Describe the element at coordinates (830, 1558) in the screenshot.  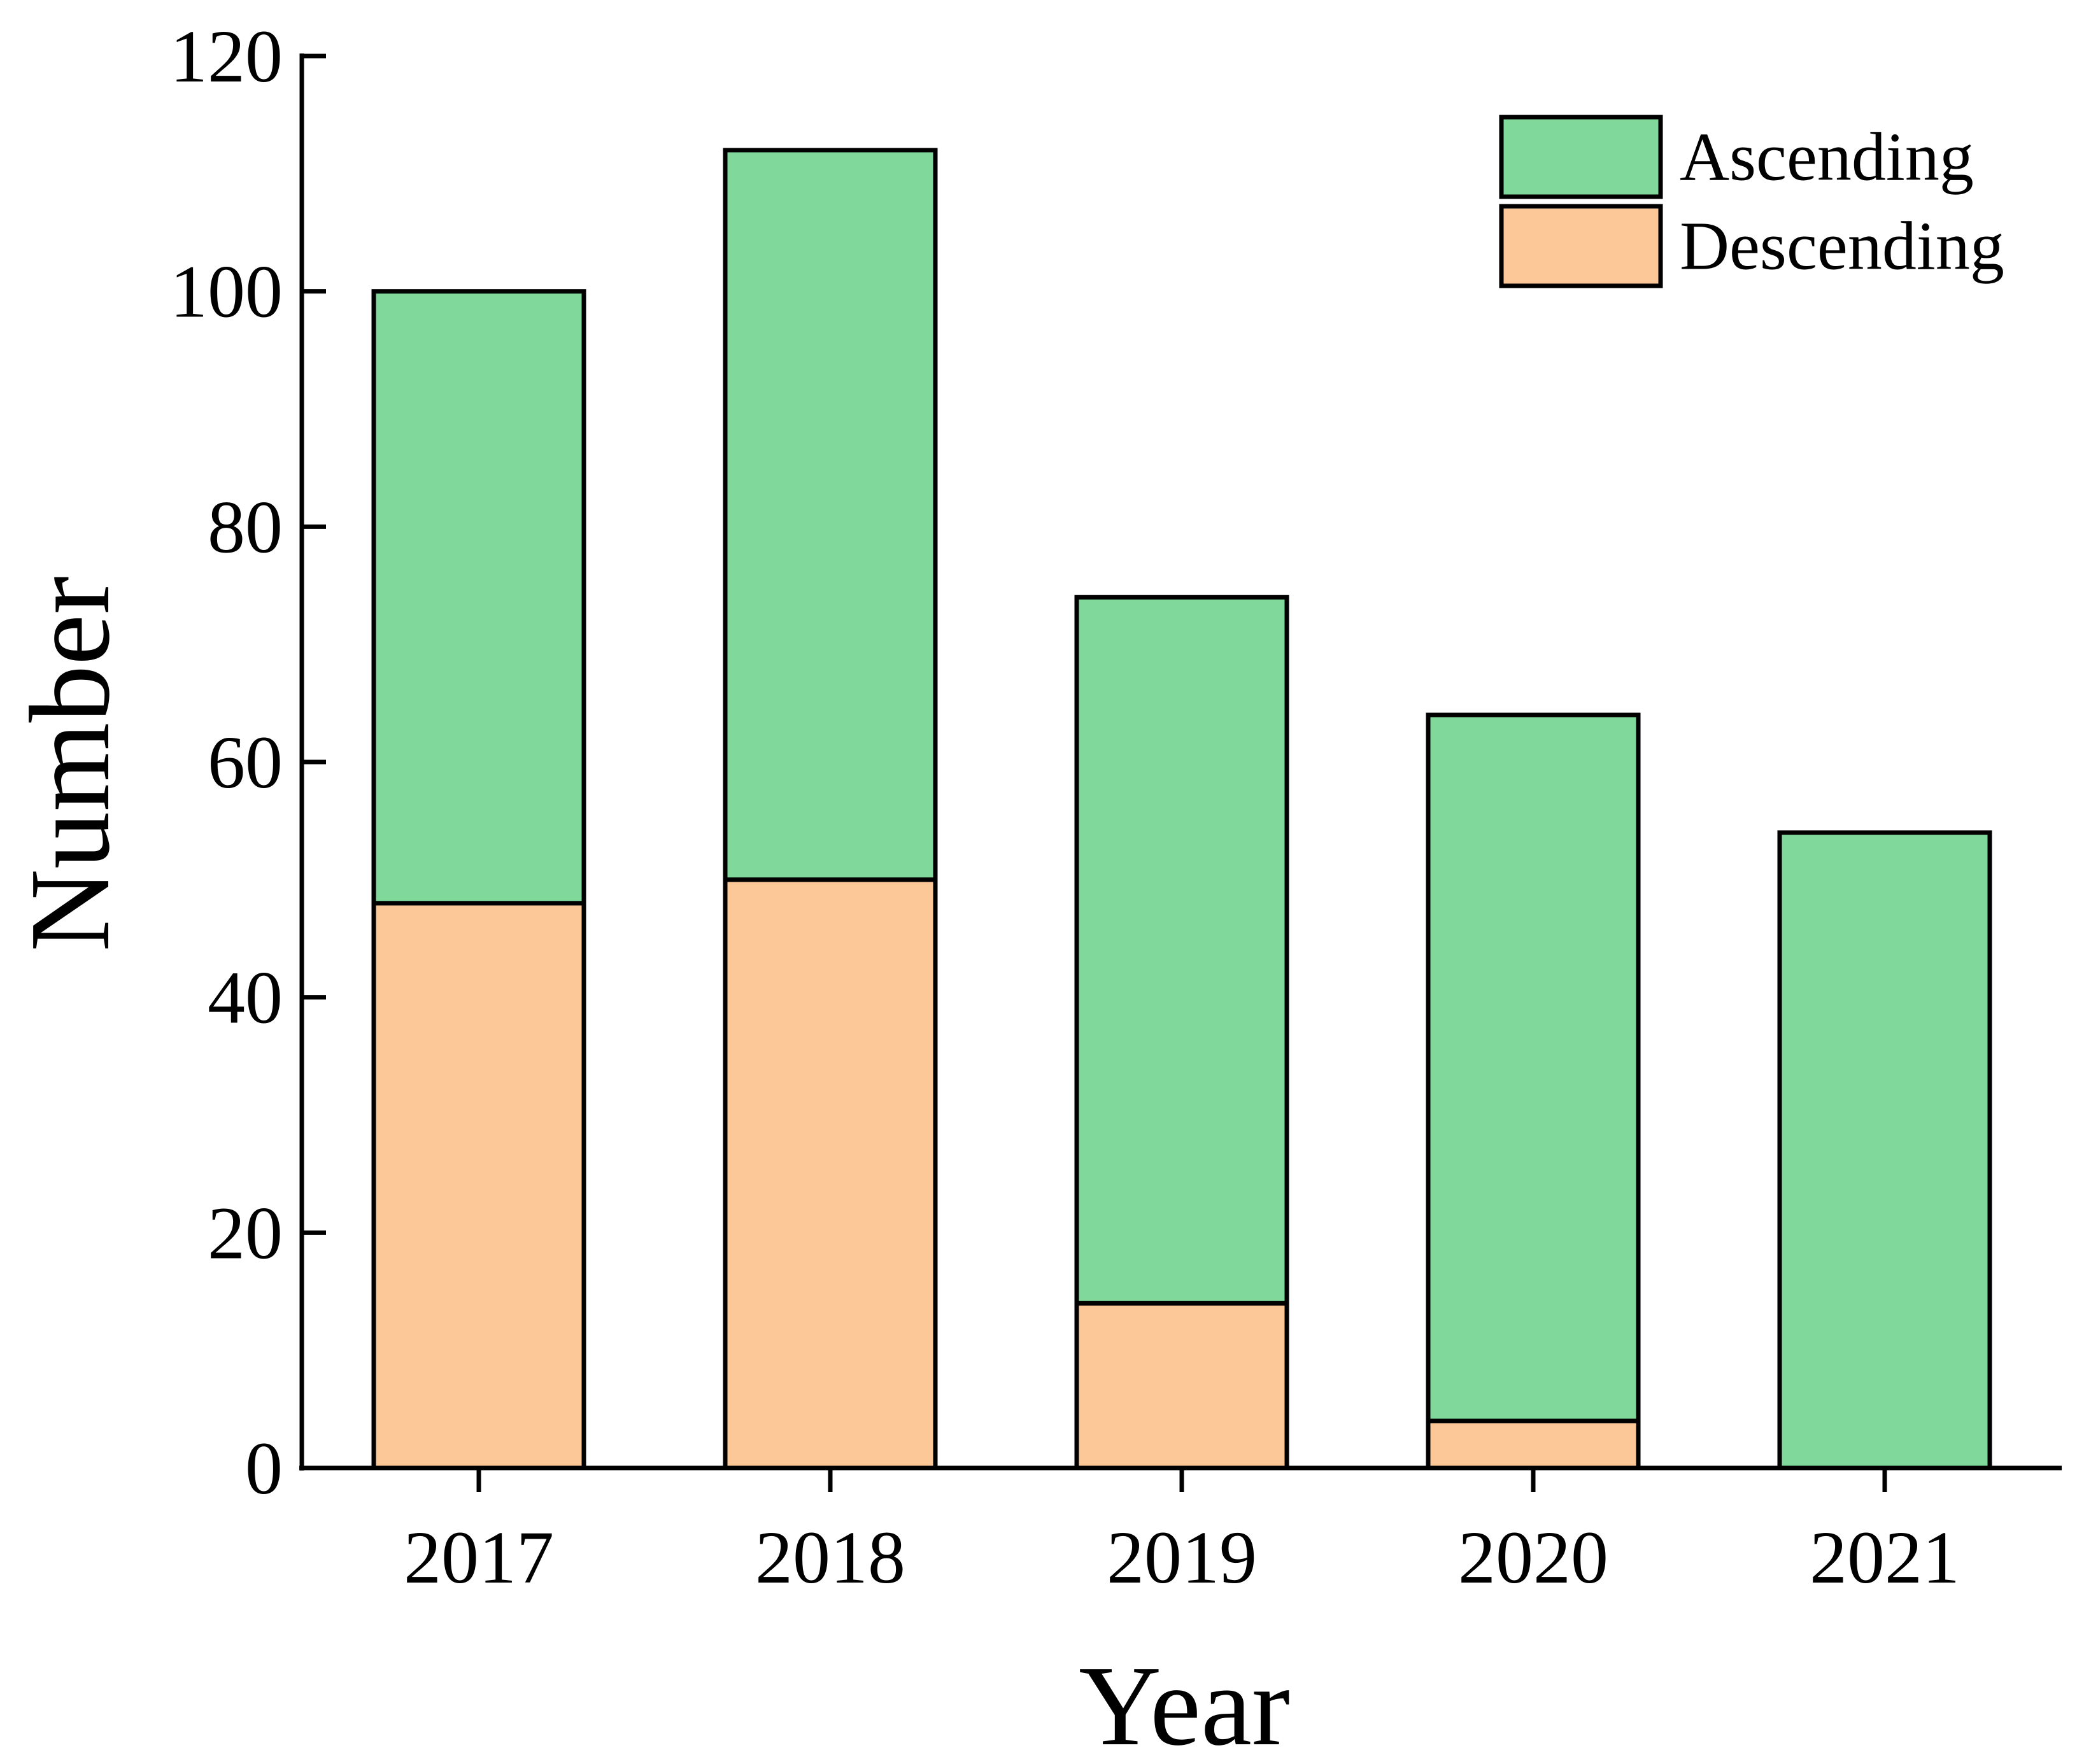
I see `x-tick-label-2018: 2018` at that location.